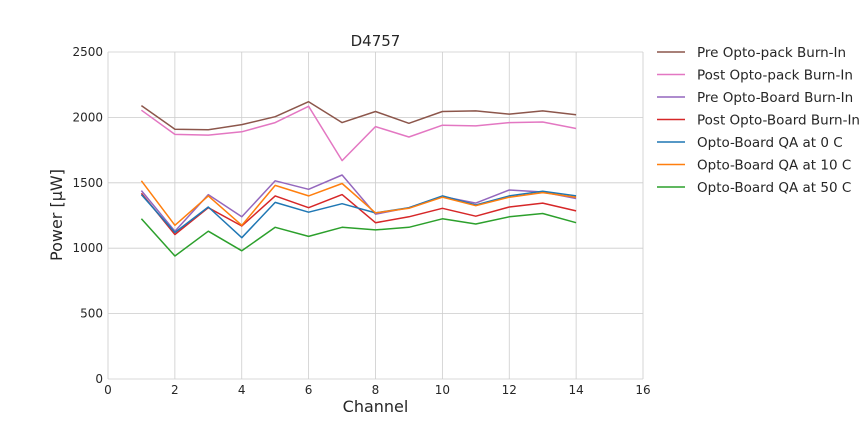 The image size is (864, 436). What do you see at coordinates (376, 390) in the screenshot?
I see `x-tick-label: 8` at bounding box center [376, 390].